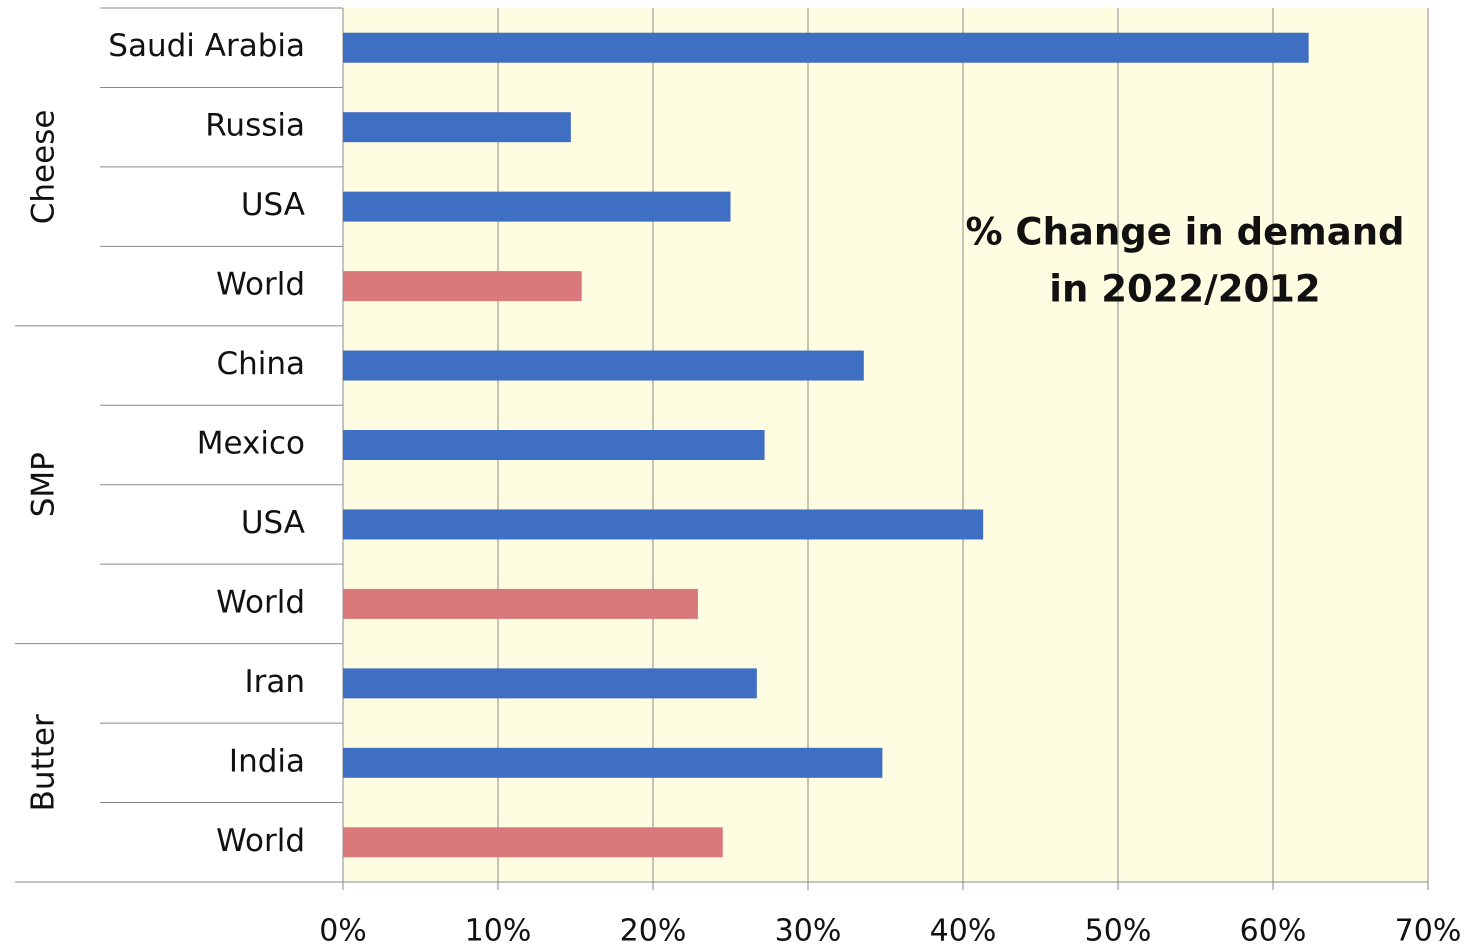 This screenshot has width=1470, height=947. I want to click on group-label: Cheese, so click(44, 167).